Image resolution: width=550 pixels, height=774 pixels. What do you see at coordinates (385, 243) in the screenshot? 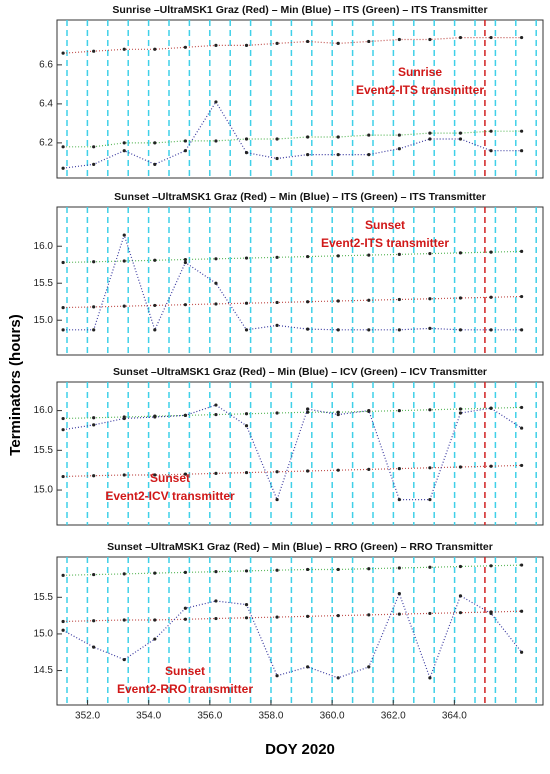
I see `annotation: Event2-ITS transmitter` at bounding box center [385, 243].